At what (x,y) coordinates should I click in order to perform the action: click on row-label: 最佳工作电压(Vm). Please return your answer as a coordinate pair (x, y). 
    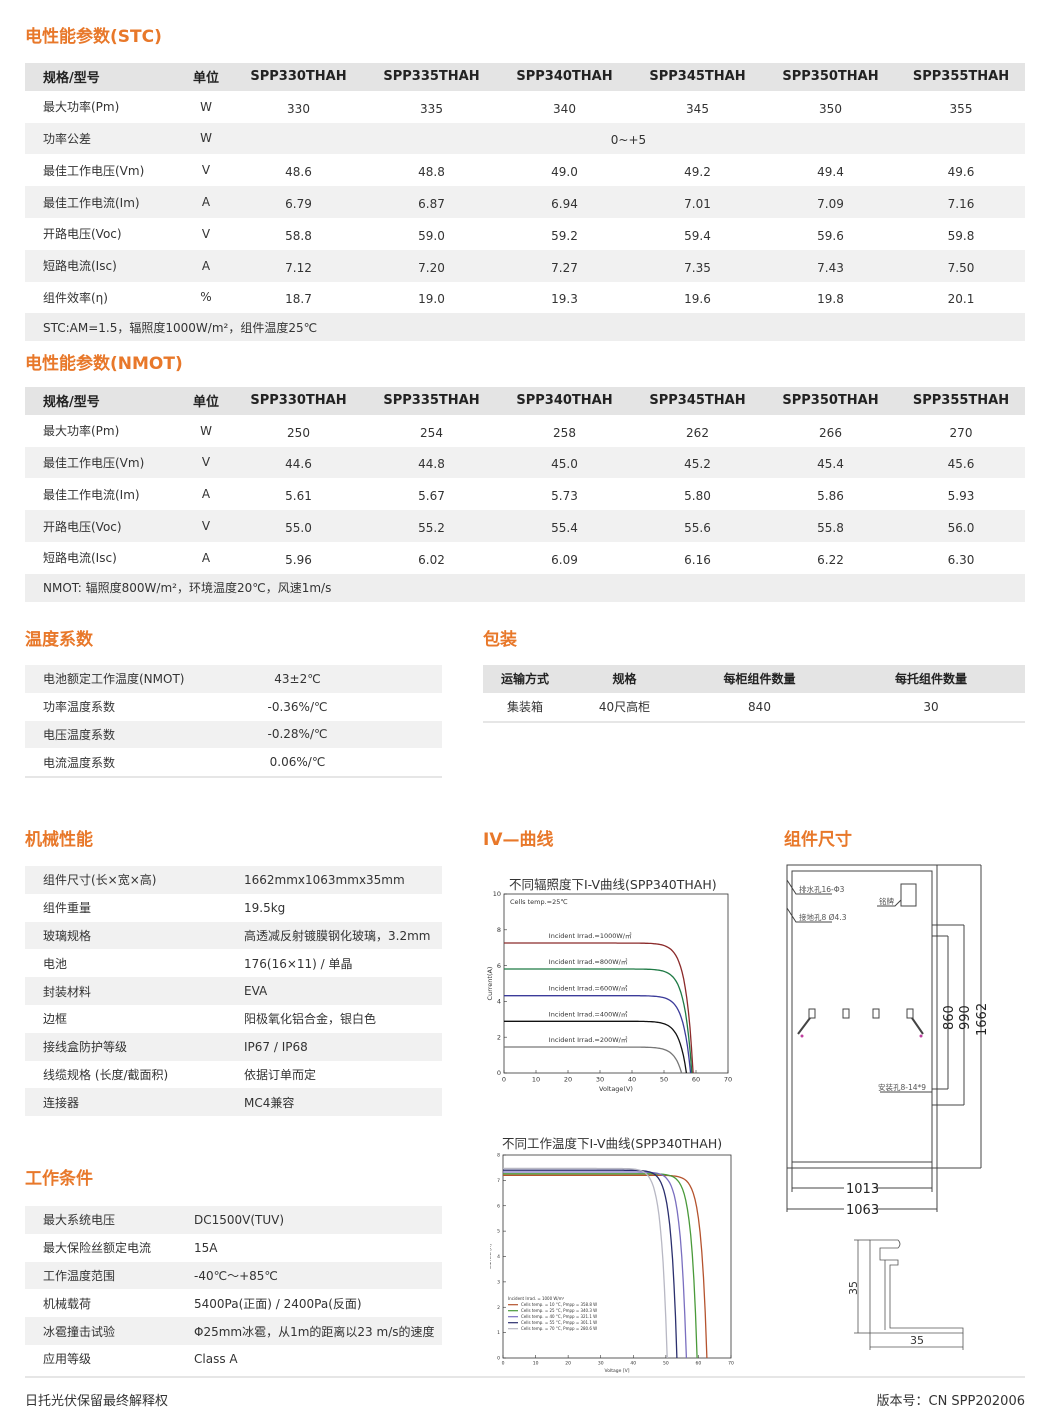
    Looking at the image, I should click on (94, 170).